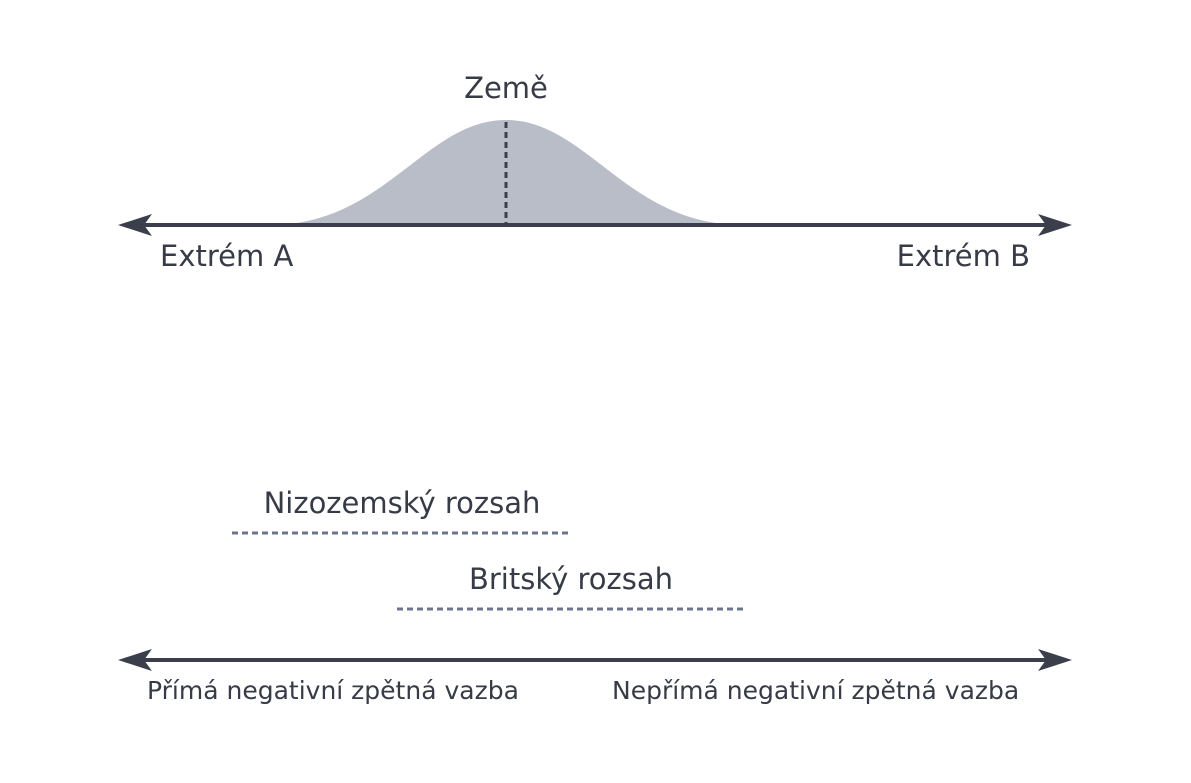 The image size is (1191, 783). What do you see at coordinates (506, 88) in the screenshot?
I see `peak-label: Země` at bounding box center [506, 88].